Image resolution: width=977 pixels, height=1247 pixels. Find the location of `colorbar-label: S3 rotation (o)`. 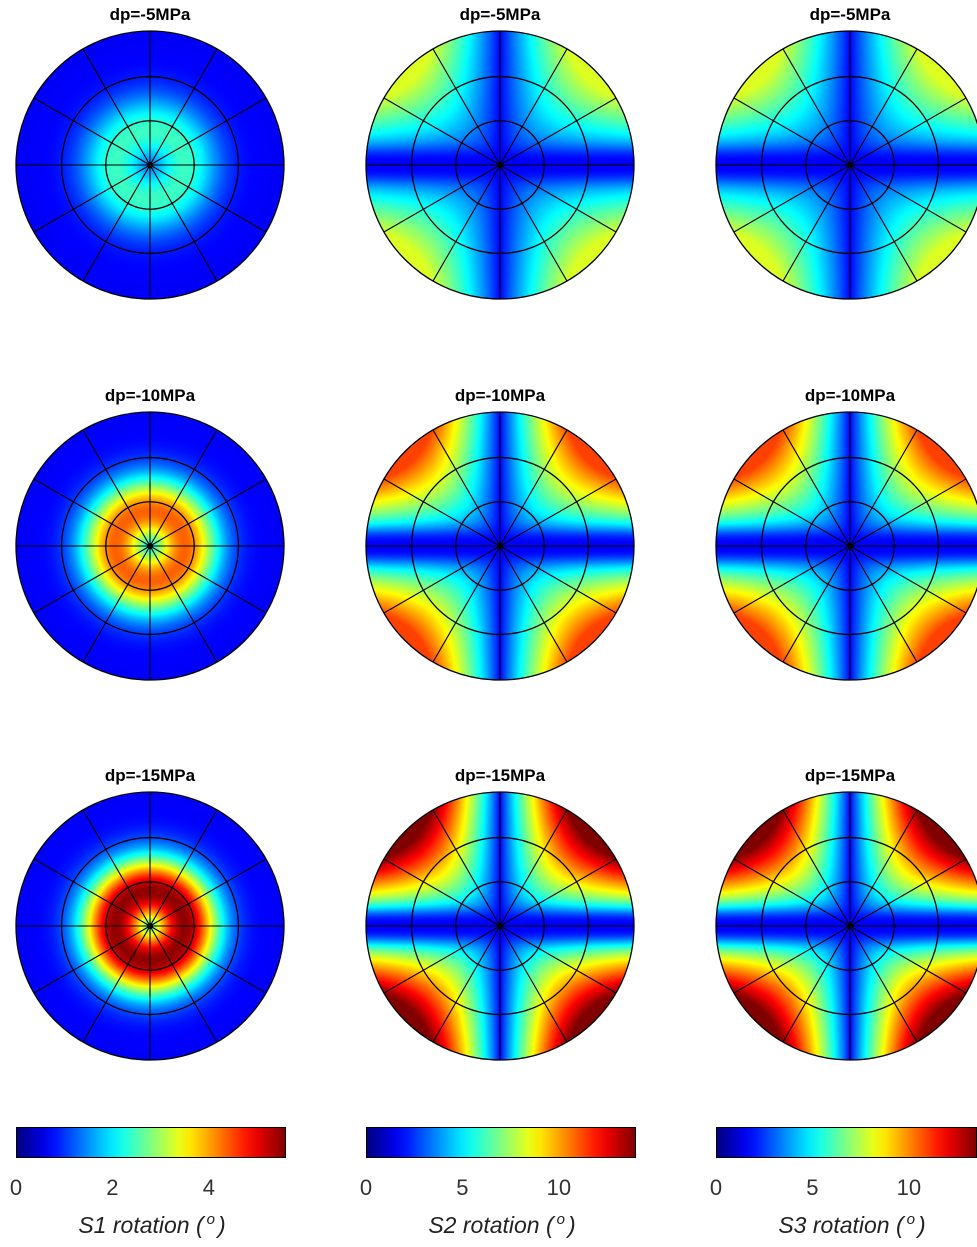

colorbar-label: S3 rotation (o) is located at coordinates (851, 1225).